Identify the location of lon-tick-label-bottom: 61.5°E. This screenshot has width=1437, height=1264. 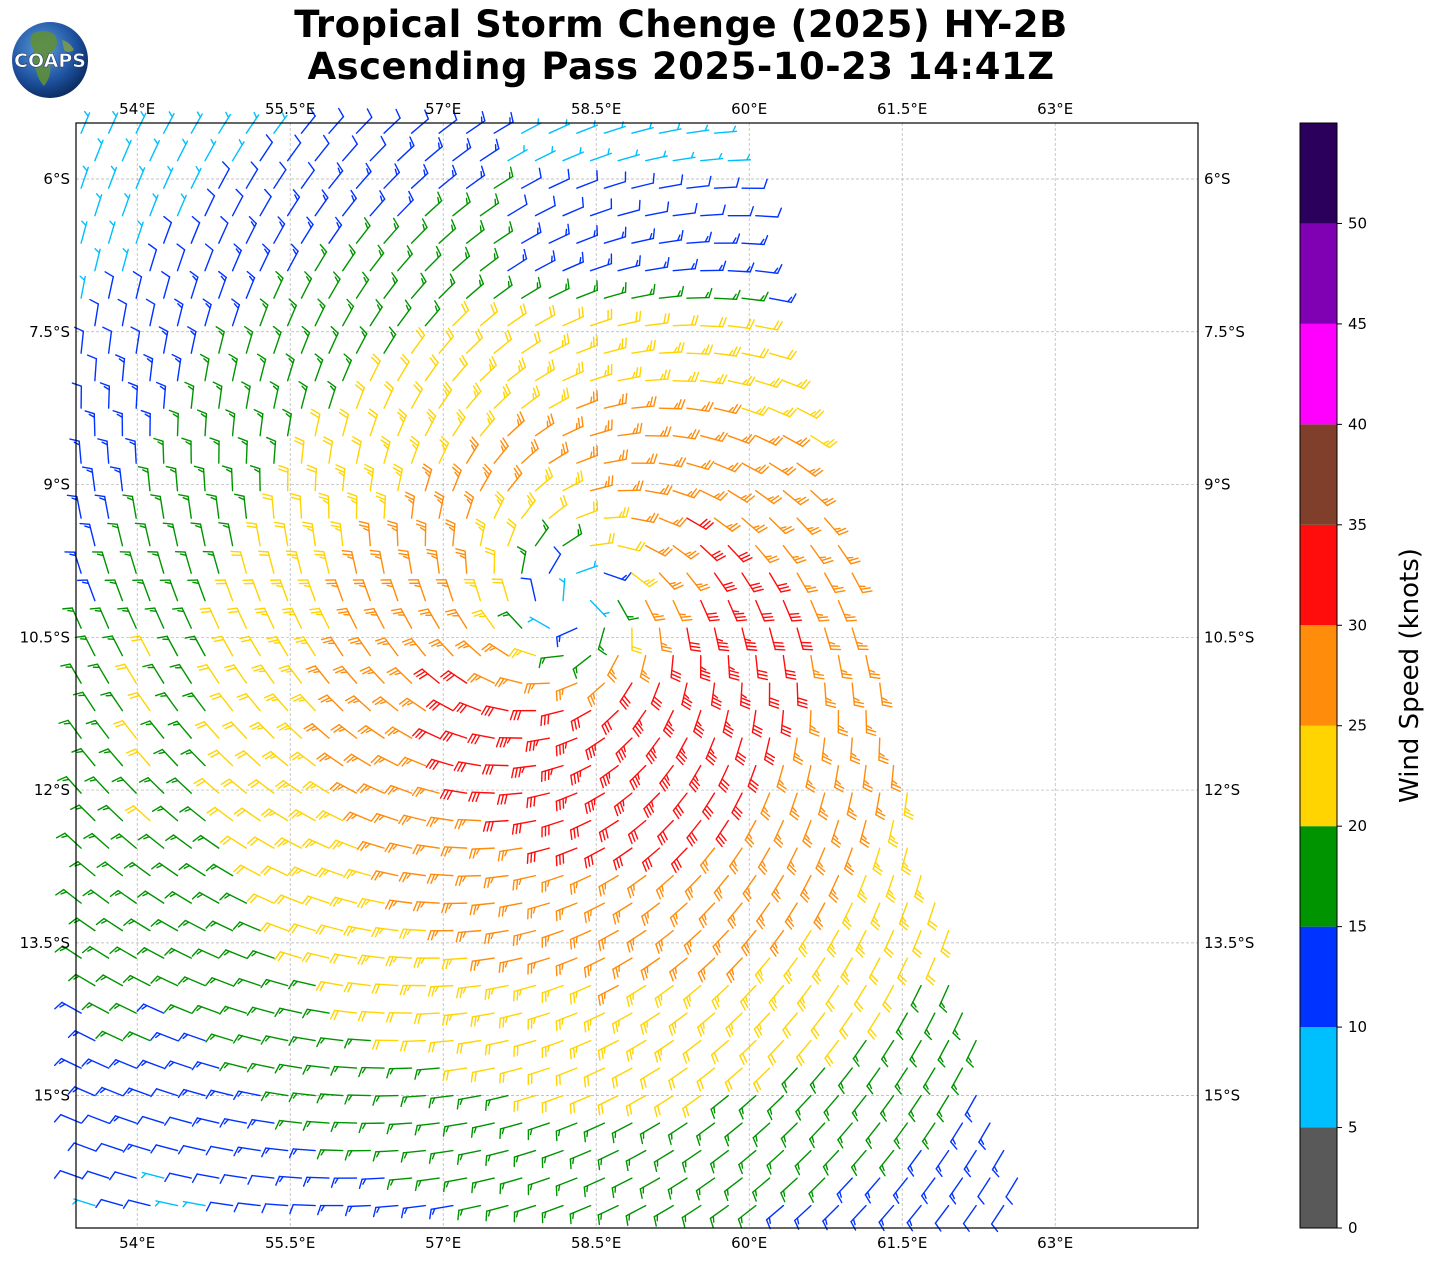
(902, 1243).